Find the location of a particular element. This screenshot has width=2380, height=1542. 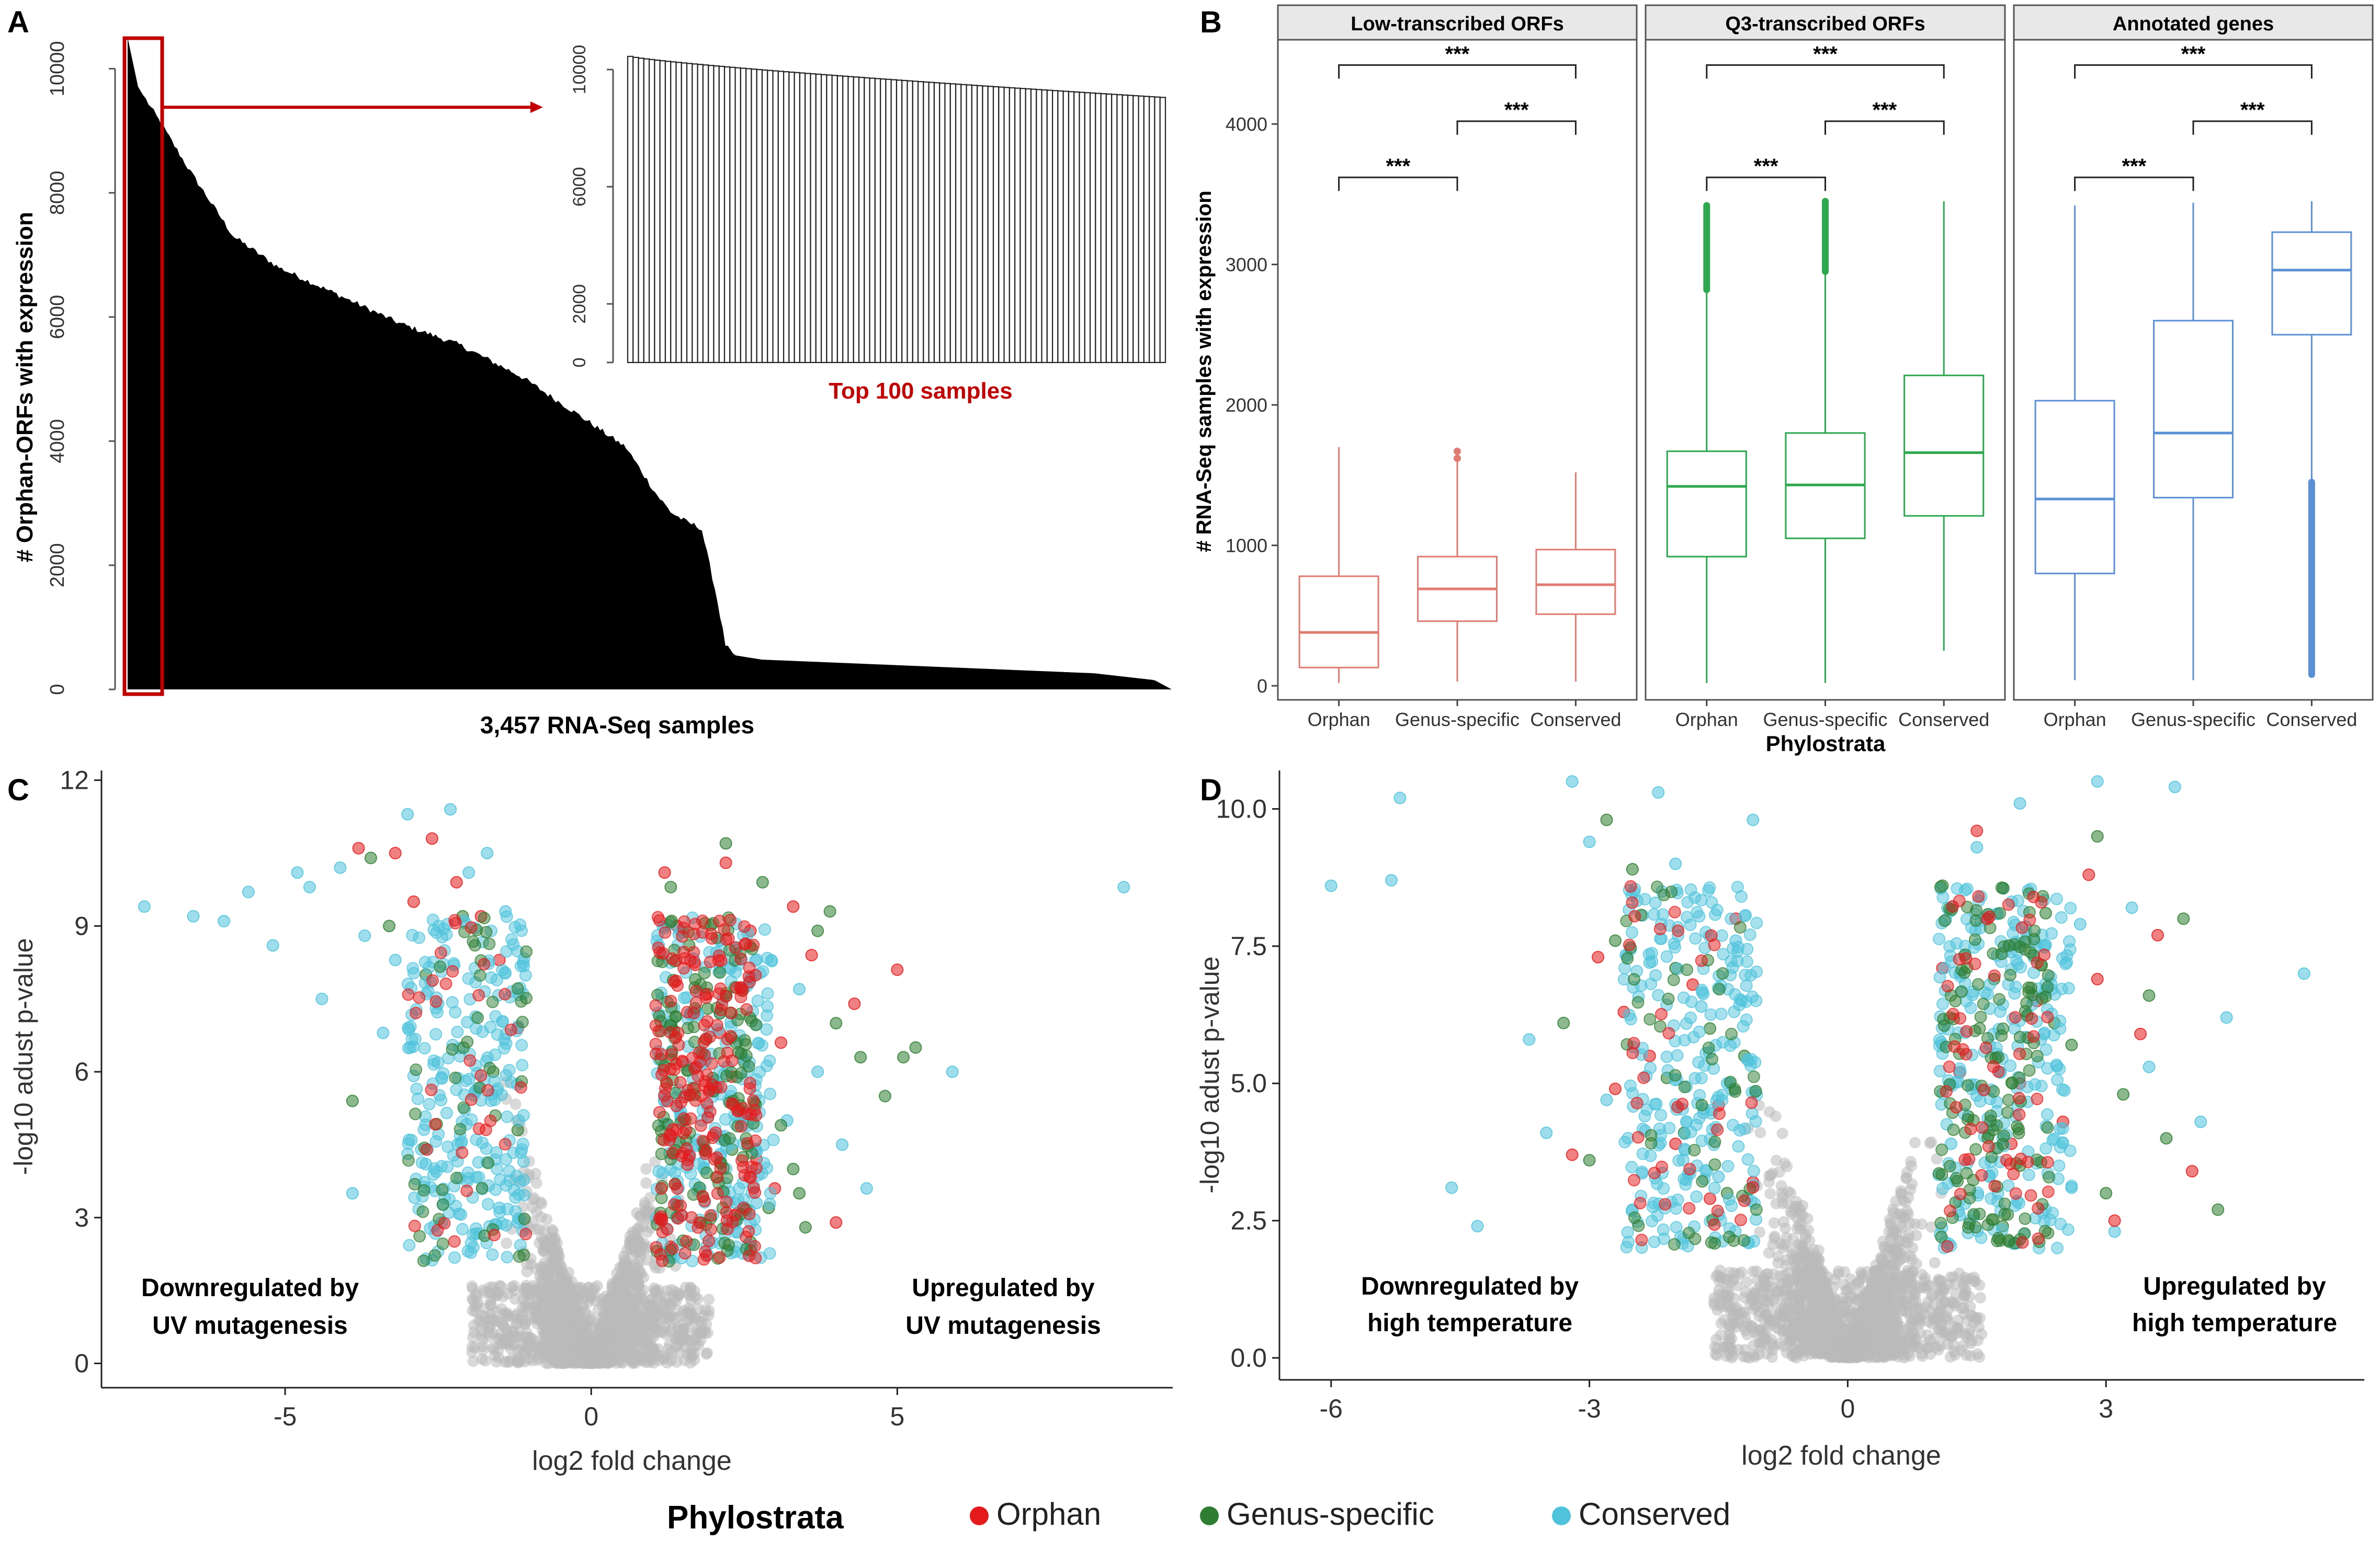

panel-c-annotation-down-2: UV mutagenesis is located at coordinates (250, 1326).